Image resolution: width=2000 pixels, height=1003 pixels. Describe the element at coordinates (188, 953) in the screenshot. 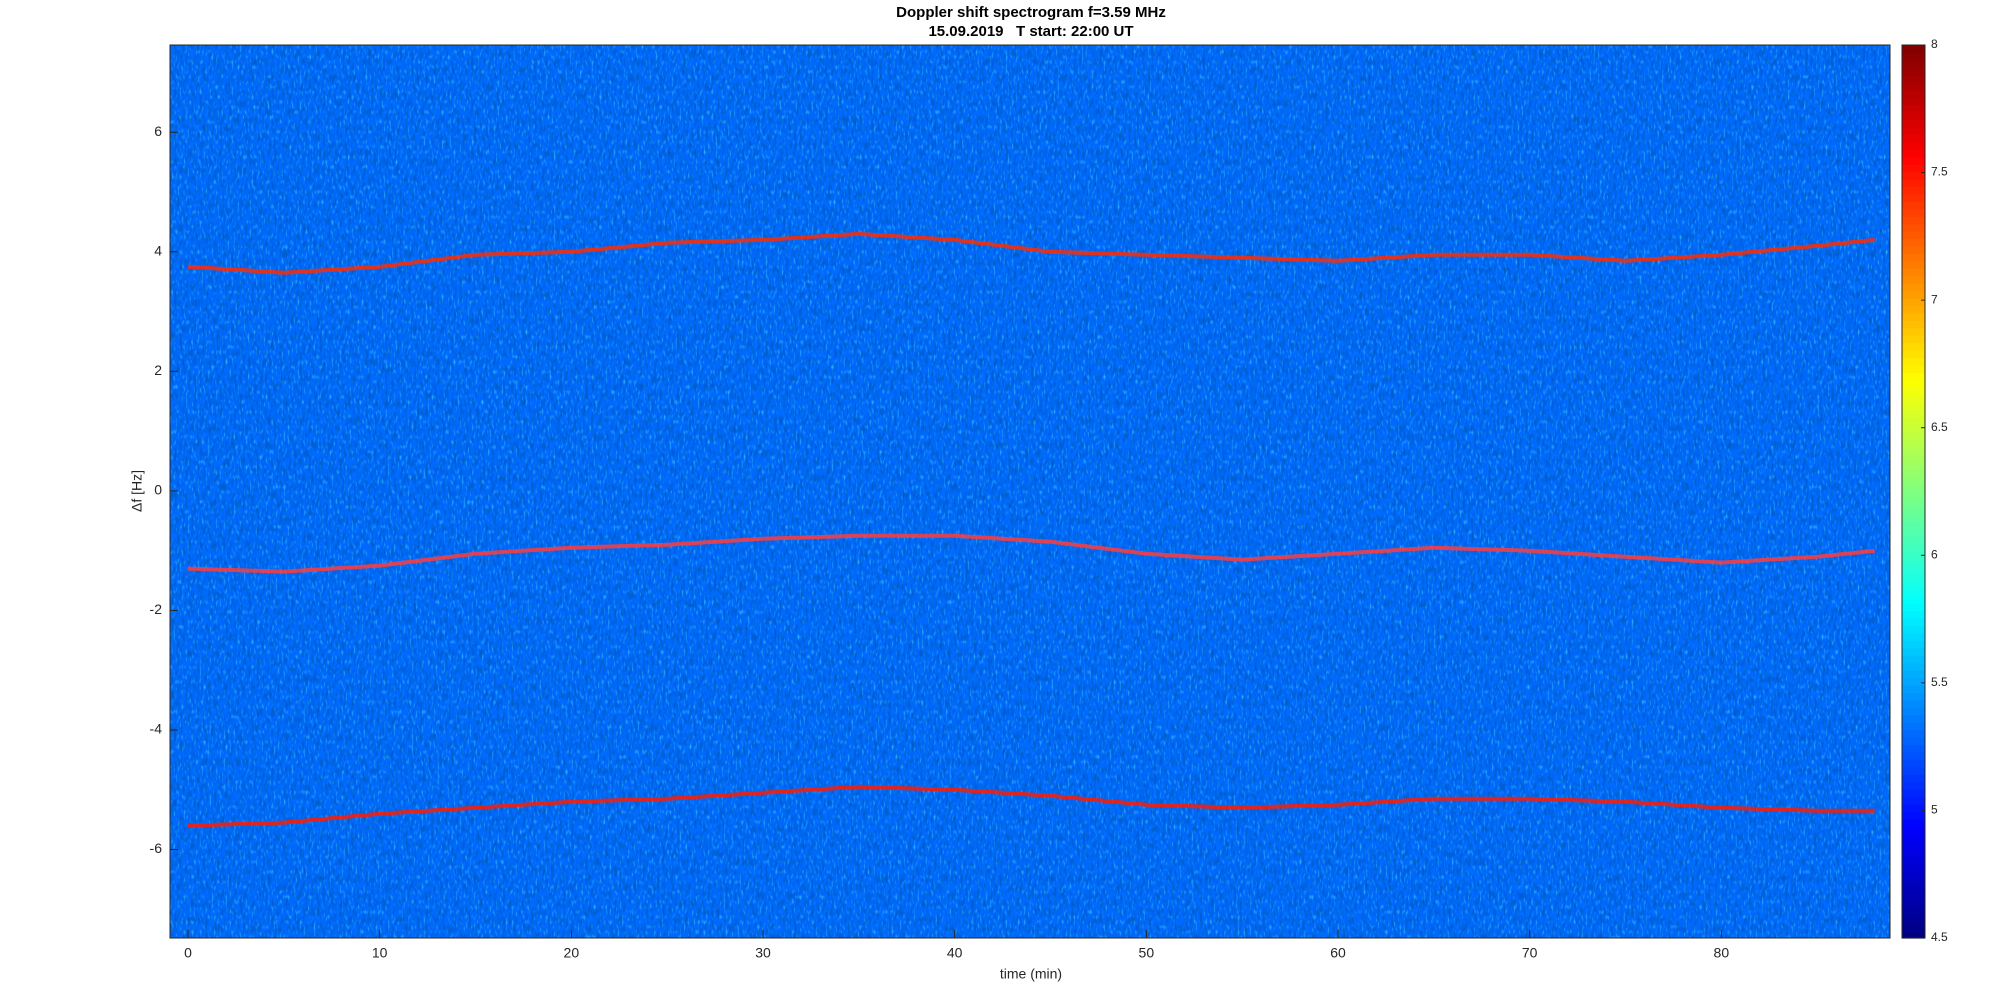

I see `x-tick-label: 0` at that location.